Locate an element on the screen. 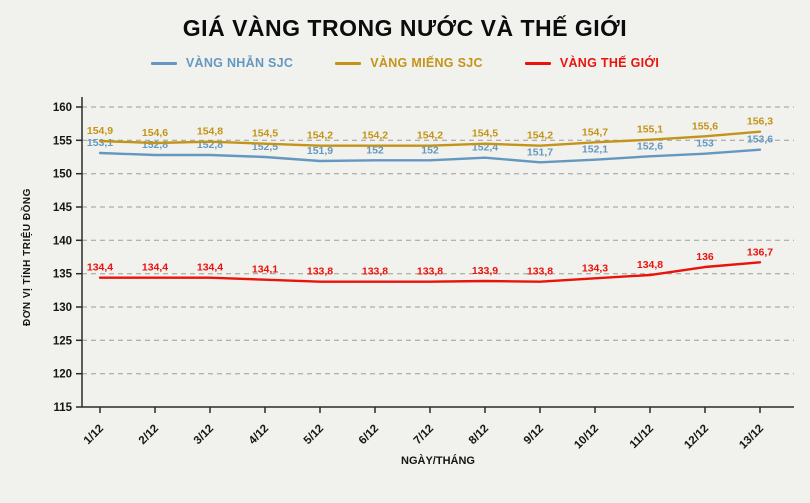  legend-item-vang-mieng-sjc: VÀNG MIẾNG SJC is located at coordinates (409, 63).